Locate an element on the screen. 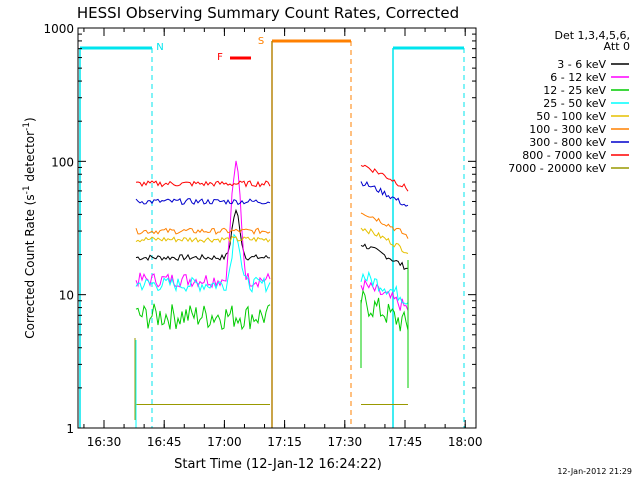 The image size is (640, 480). x-tick-label: 17:45 is located at coordinates (405, 442).